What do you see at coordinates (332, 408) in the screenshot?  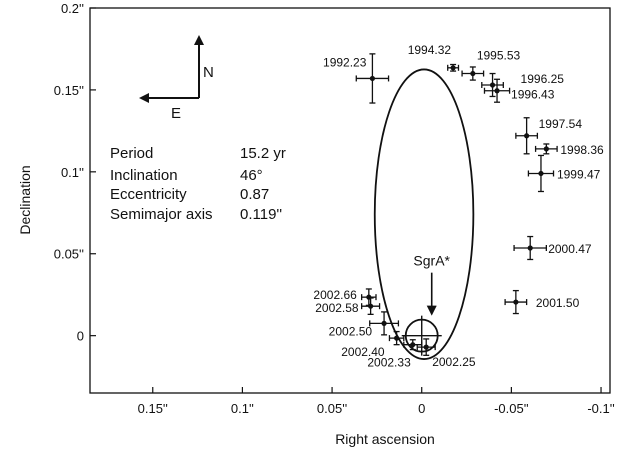 I see `x-tick-label: 0.05''` at bounding box center [332, 408].